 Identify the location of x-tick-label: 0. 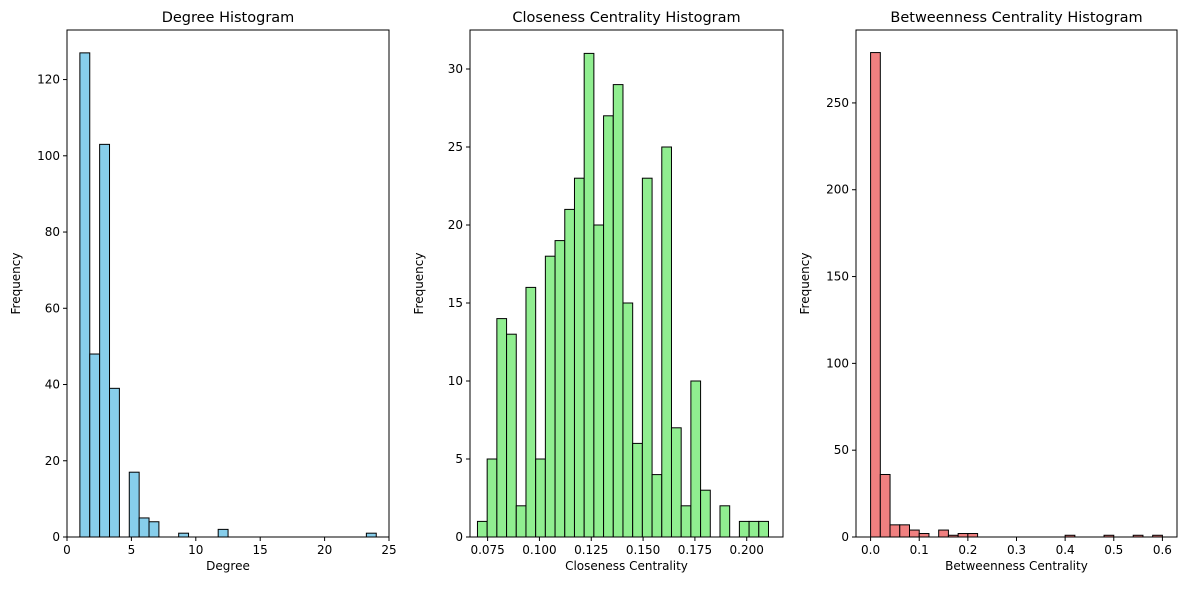
(67, 550).